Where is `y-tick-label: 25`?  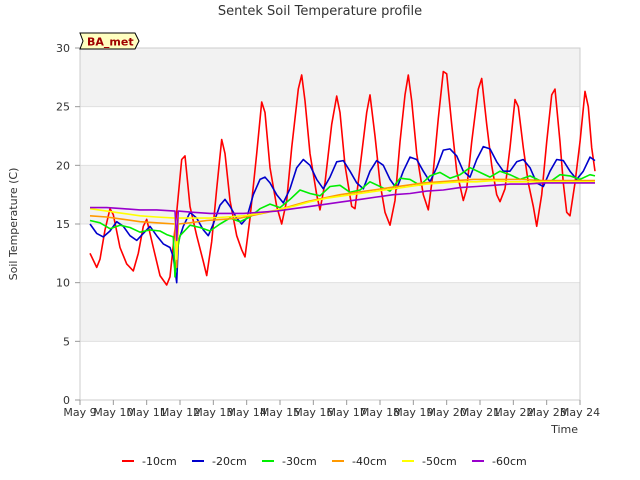
y-tick-label: 25 is located at coordinates (63, 107).